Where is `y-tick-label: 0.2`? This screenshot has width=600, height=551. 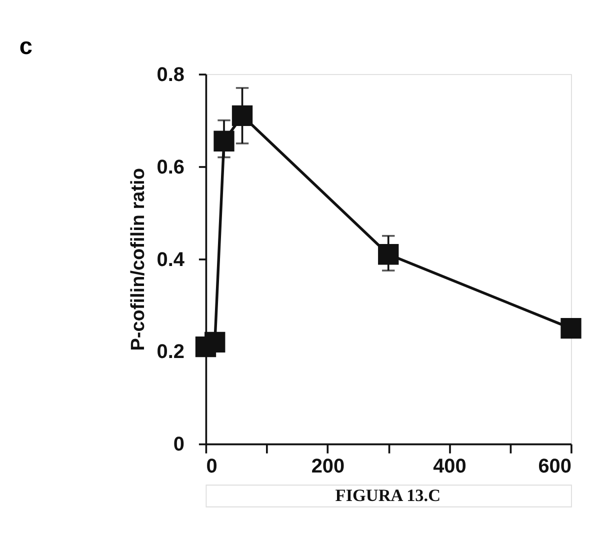 y-tick-label: 0.2 is located at coordinates (170, 352).